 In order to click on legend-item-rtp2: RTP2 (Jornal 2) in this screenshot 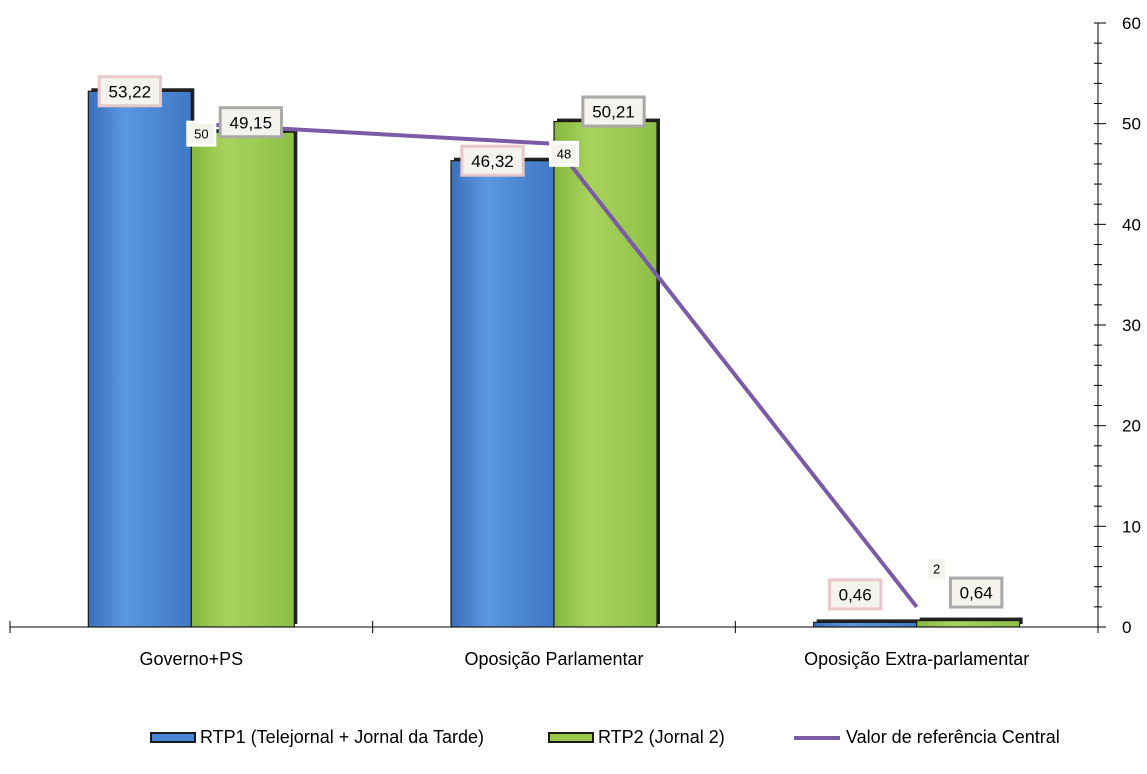, I will do `click(636, 737)`.